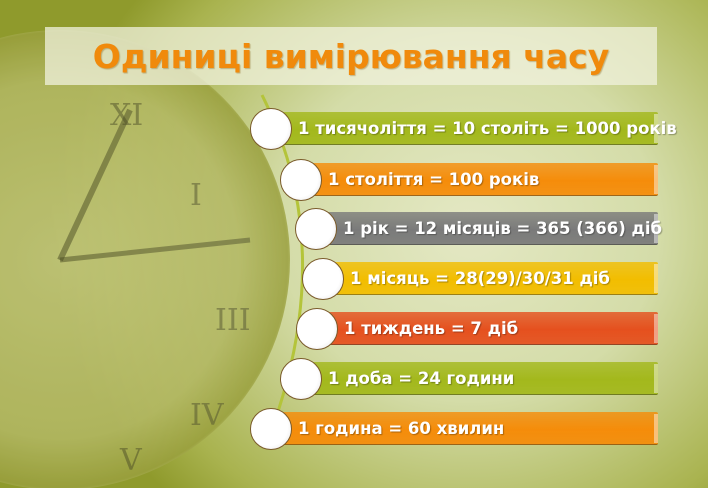 This screenshot has height=488, width=708. I want to click on svg-text: V, so click(131, 460).